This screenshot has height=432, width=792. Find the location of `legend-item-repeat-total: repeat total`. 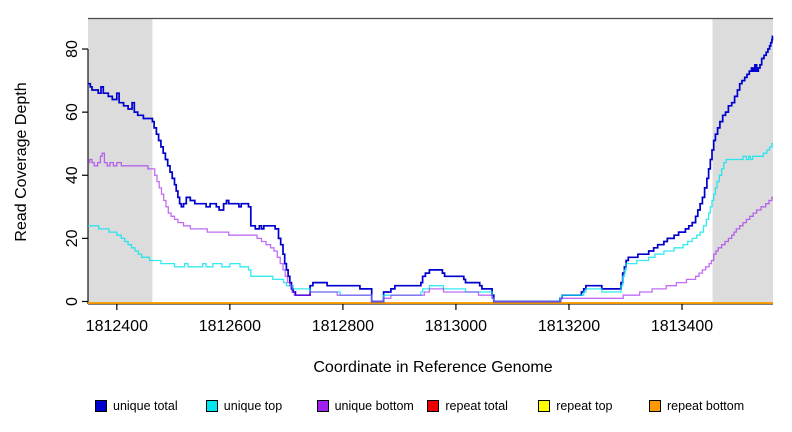

legend-item-repeat-total: repeat total is located at coordinates (467, 406).